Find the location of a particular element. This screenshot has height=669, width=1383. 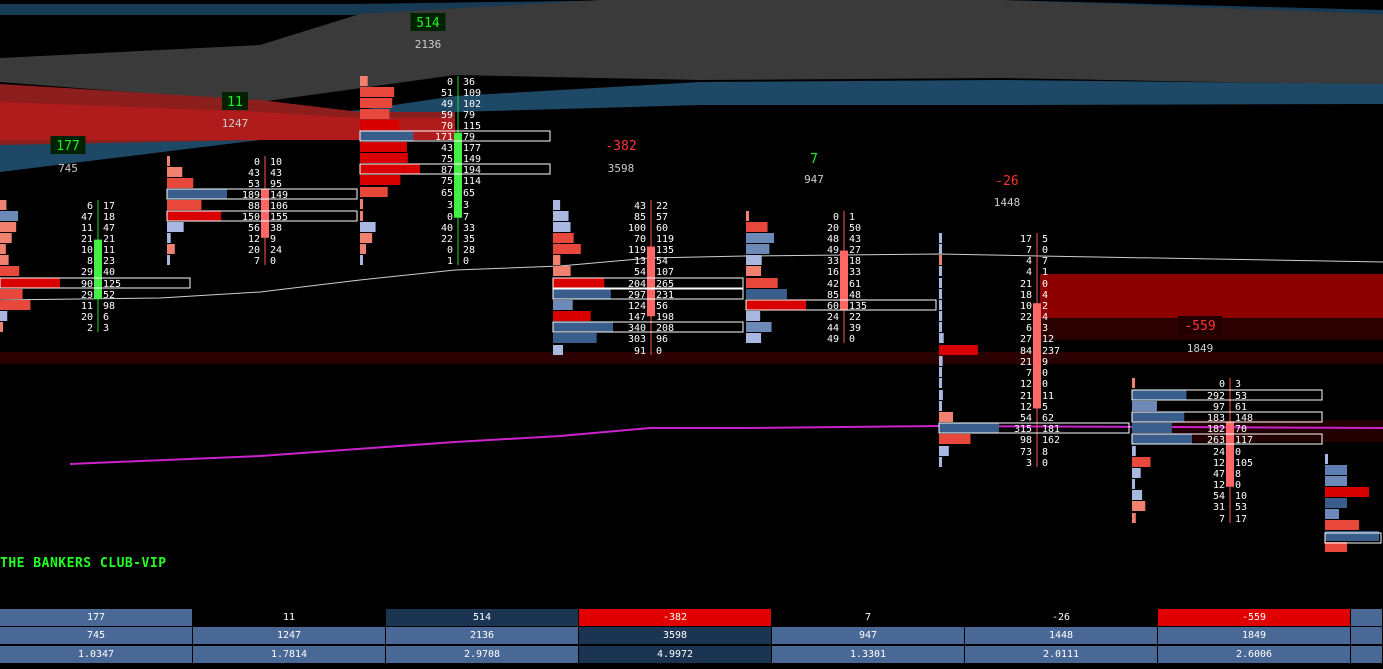

bid-volume-label: 189 is located at coordinates (251, 195).